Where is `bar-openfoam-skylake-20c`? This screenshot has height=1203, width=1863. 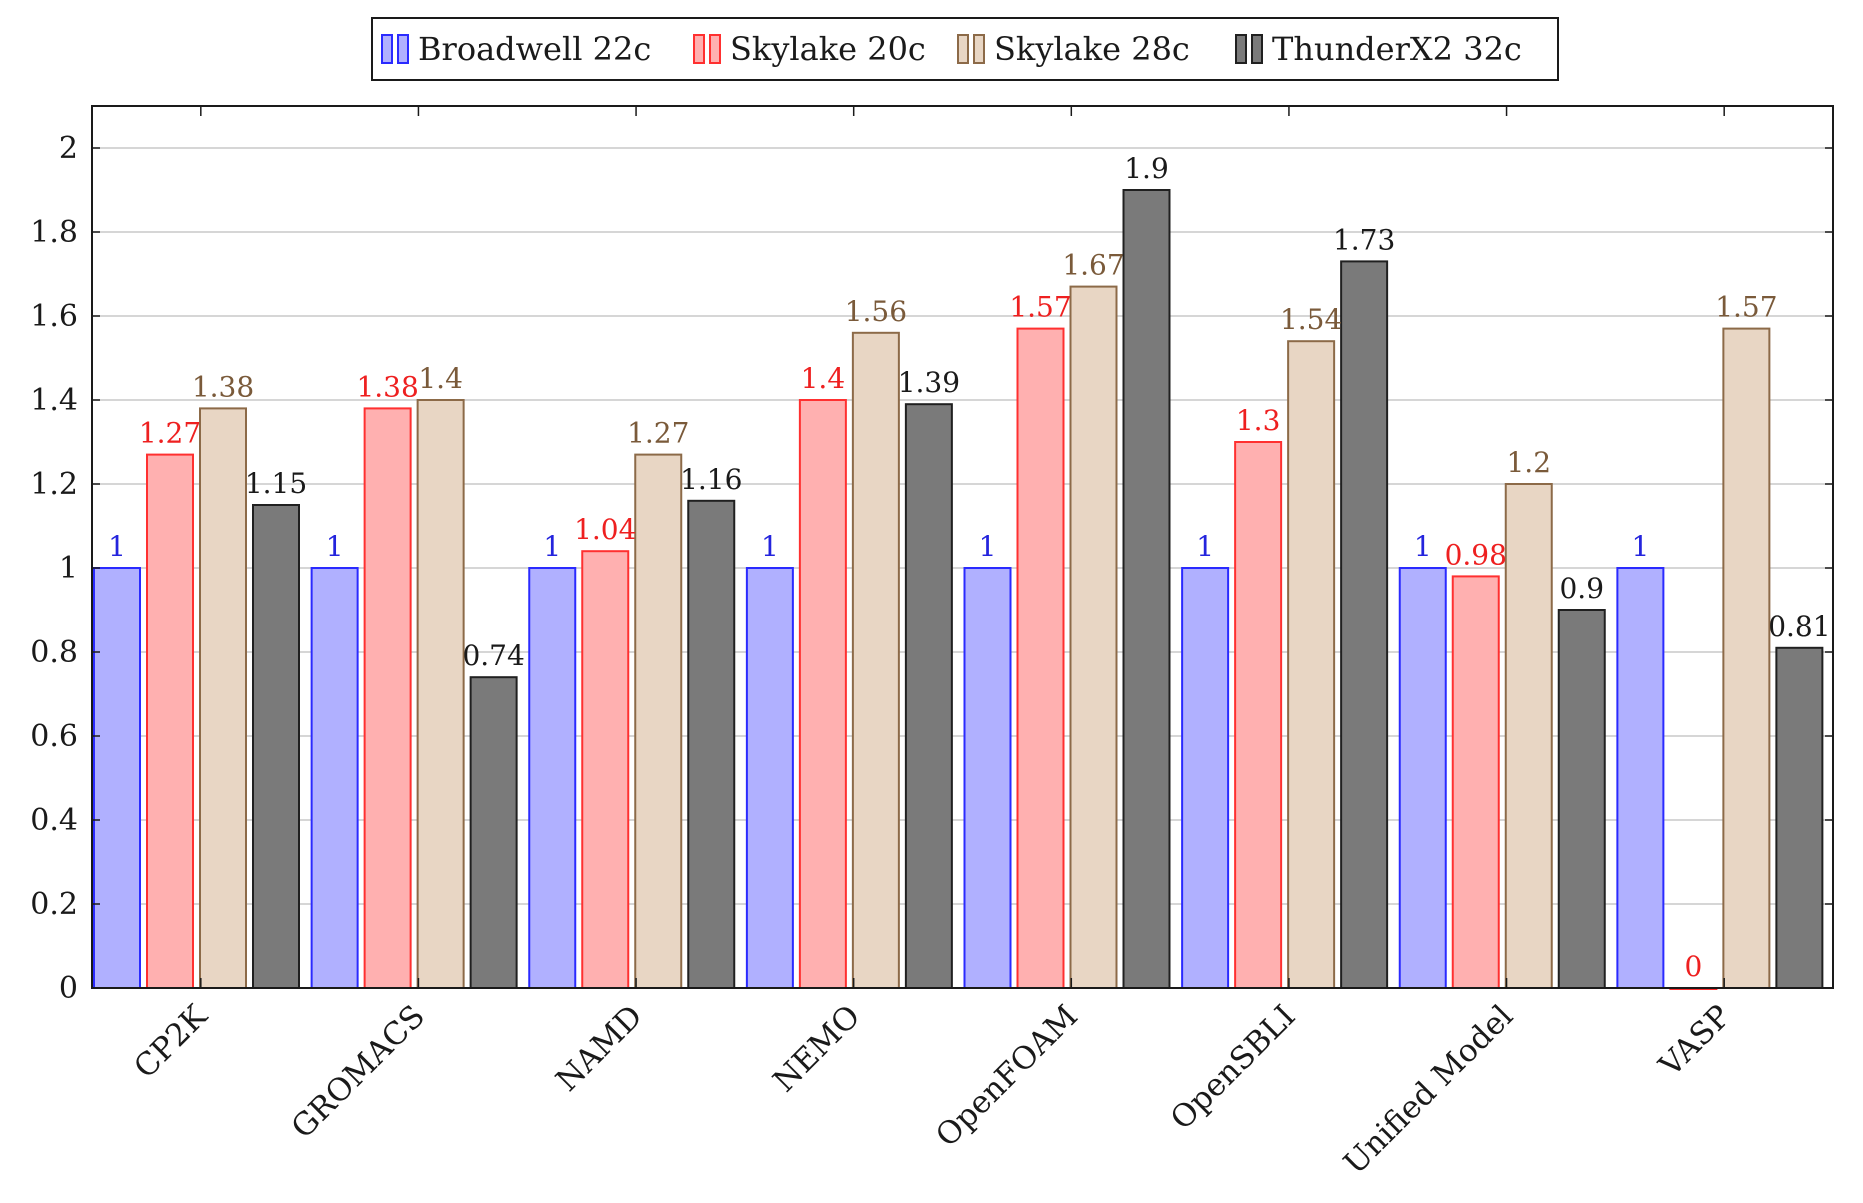 bar-openfoam-skylake-20c is located at coordinates (1040, 658).